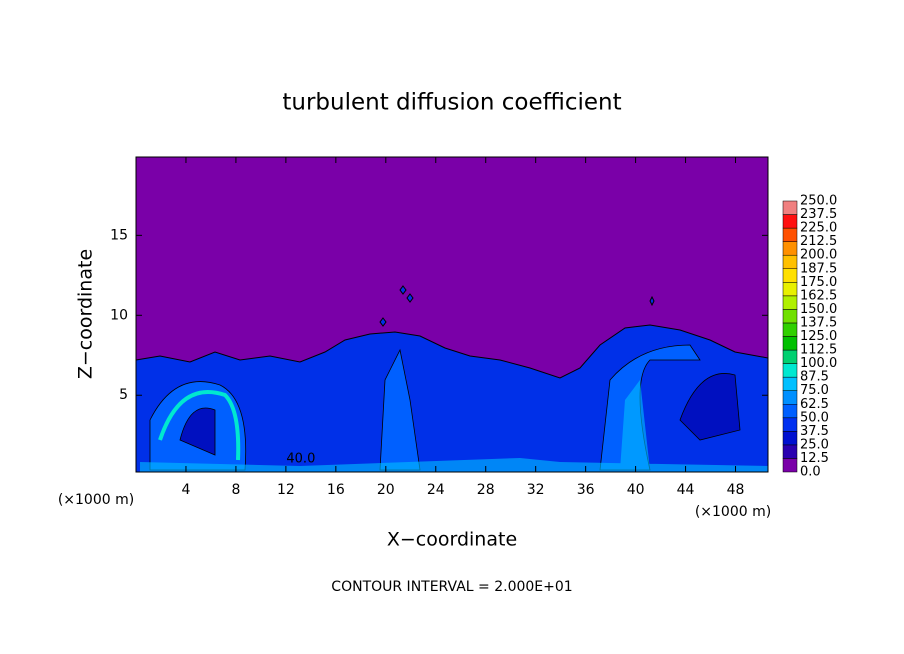 The width and height of the screenshot is (904, 654). I want to click on x-tick-label: 48, so click(736, 490).